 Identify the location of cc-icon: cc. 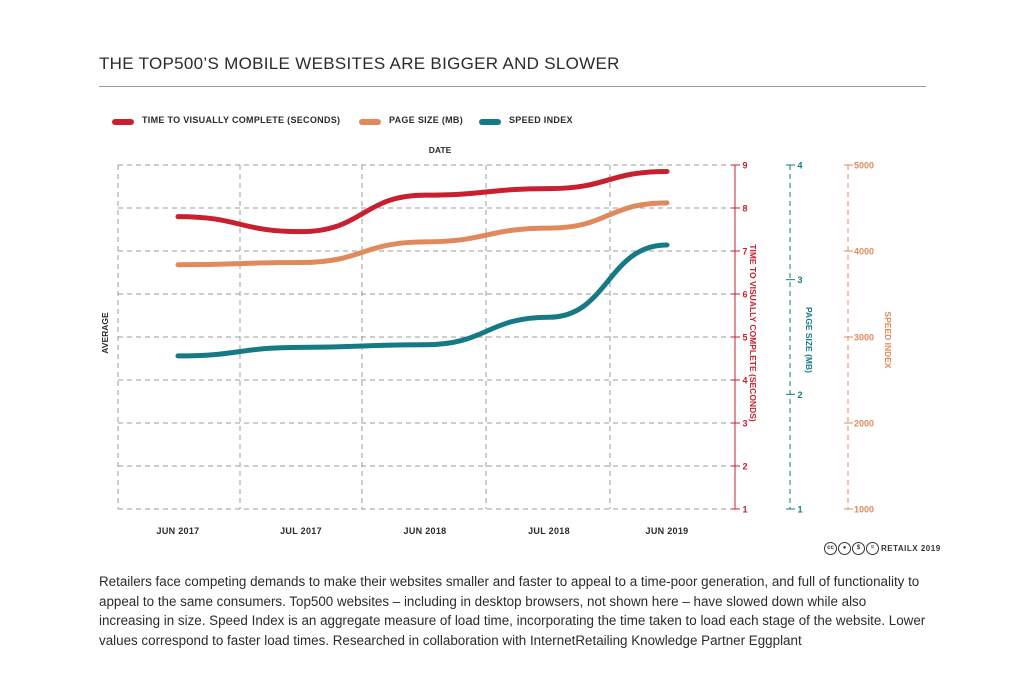
(830, 548).